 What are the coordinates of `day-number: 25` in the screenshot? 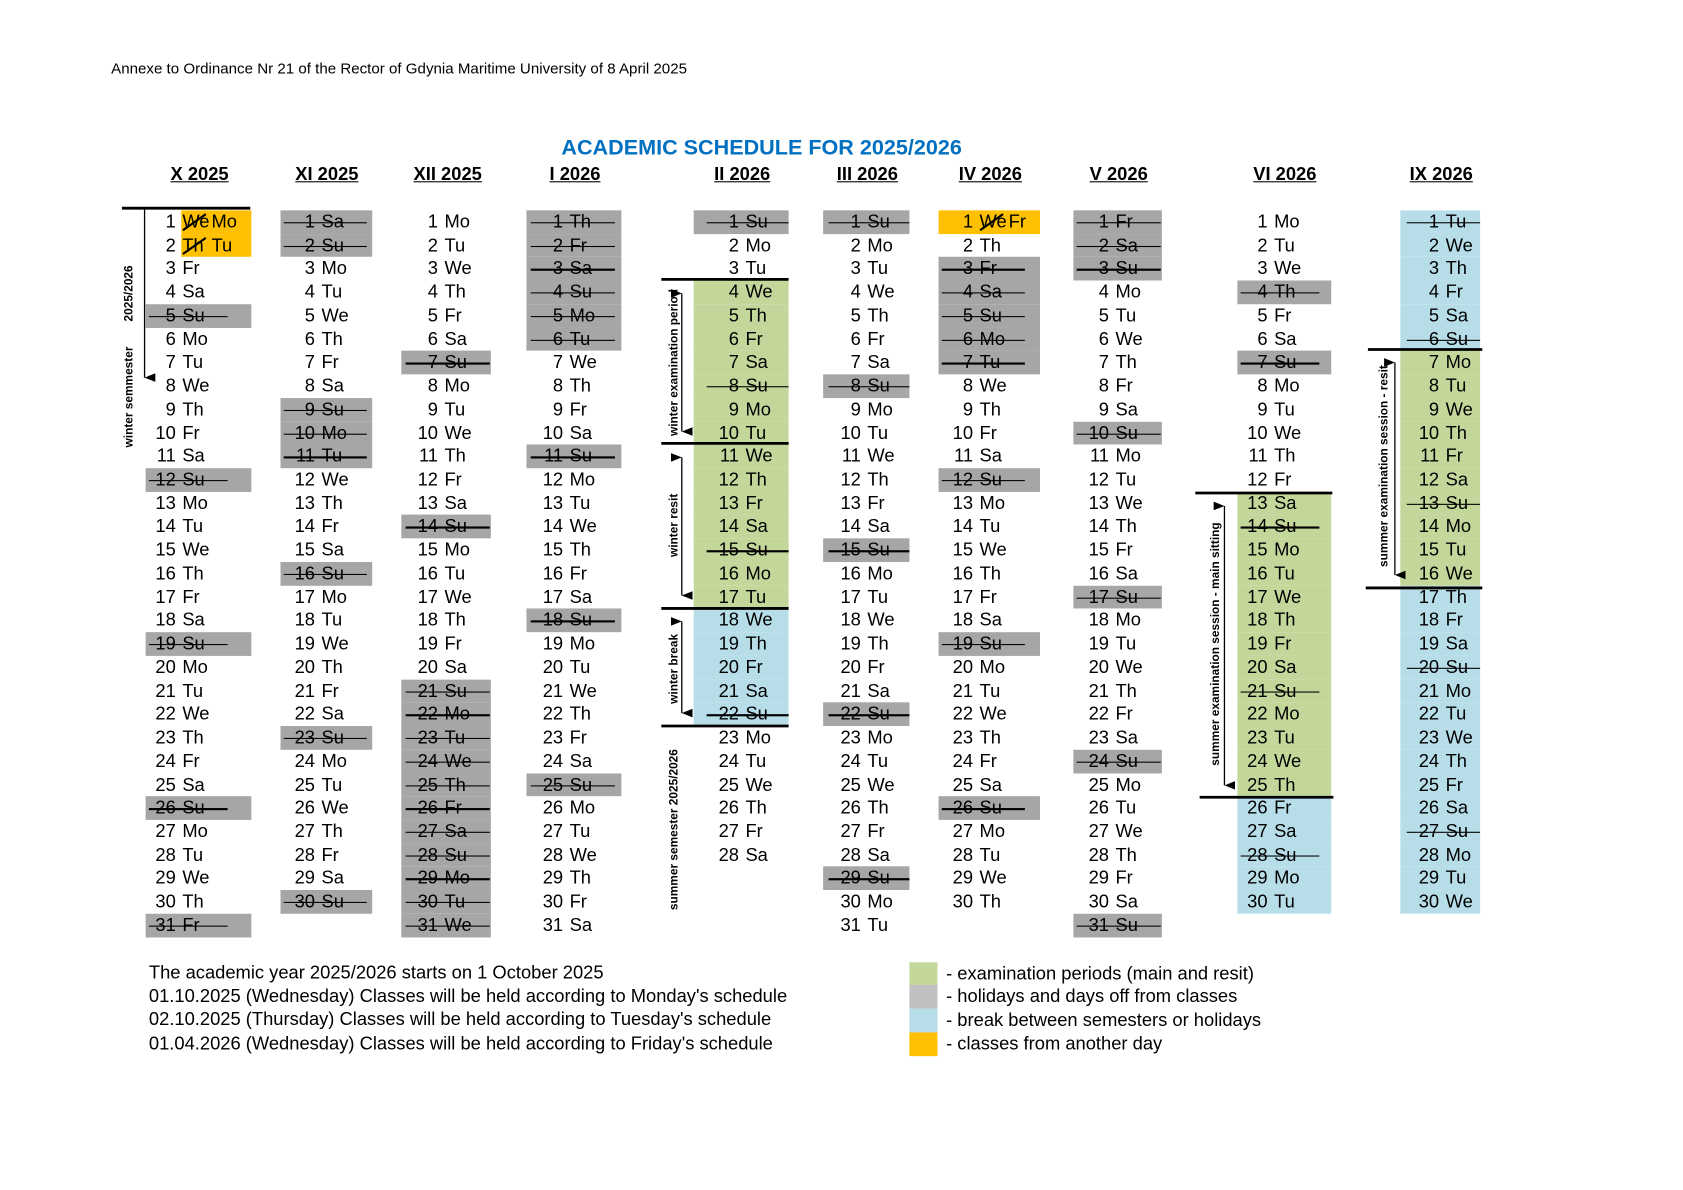 It's located at (1257, 784).